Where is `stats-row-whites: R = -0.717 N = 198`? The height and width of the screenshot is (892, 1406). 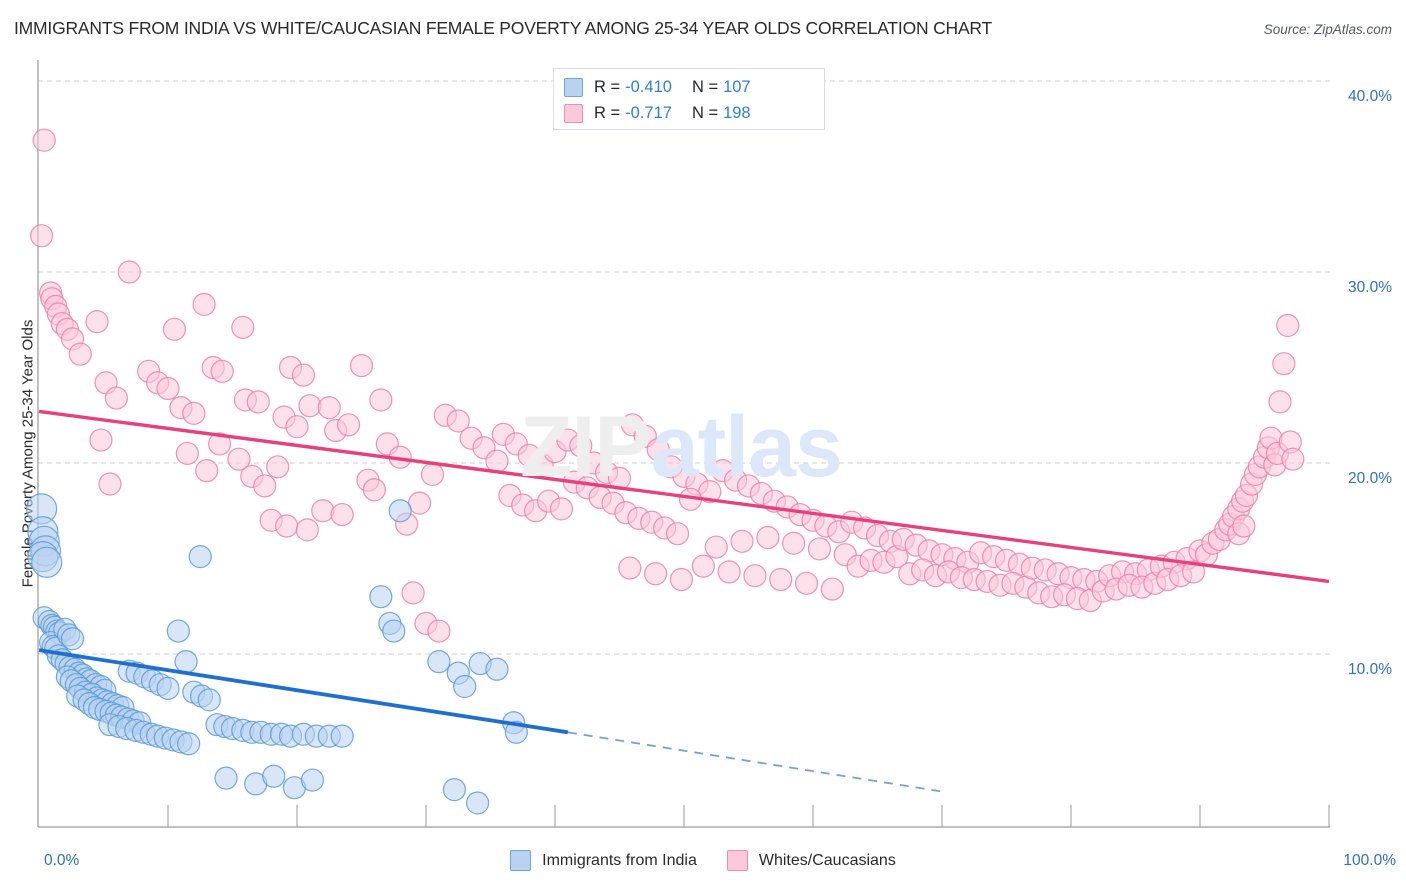
stats-row-whites: R = -0.717 N = 198 is located at coordinates (689, 113).